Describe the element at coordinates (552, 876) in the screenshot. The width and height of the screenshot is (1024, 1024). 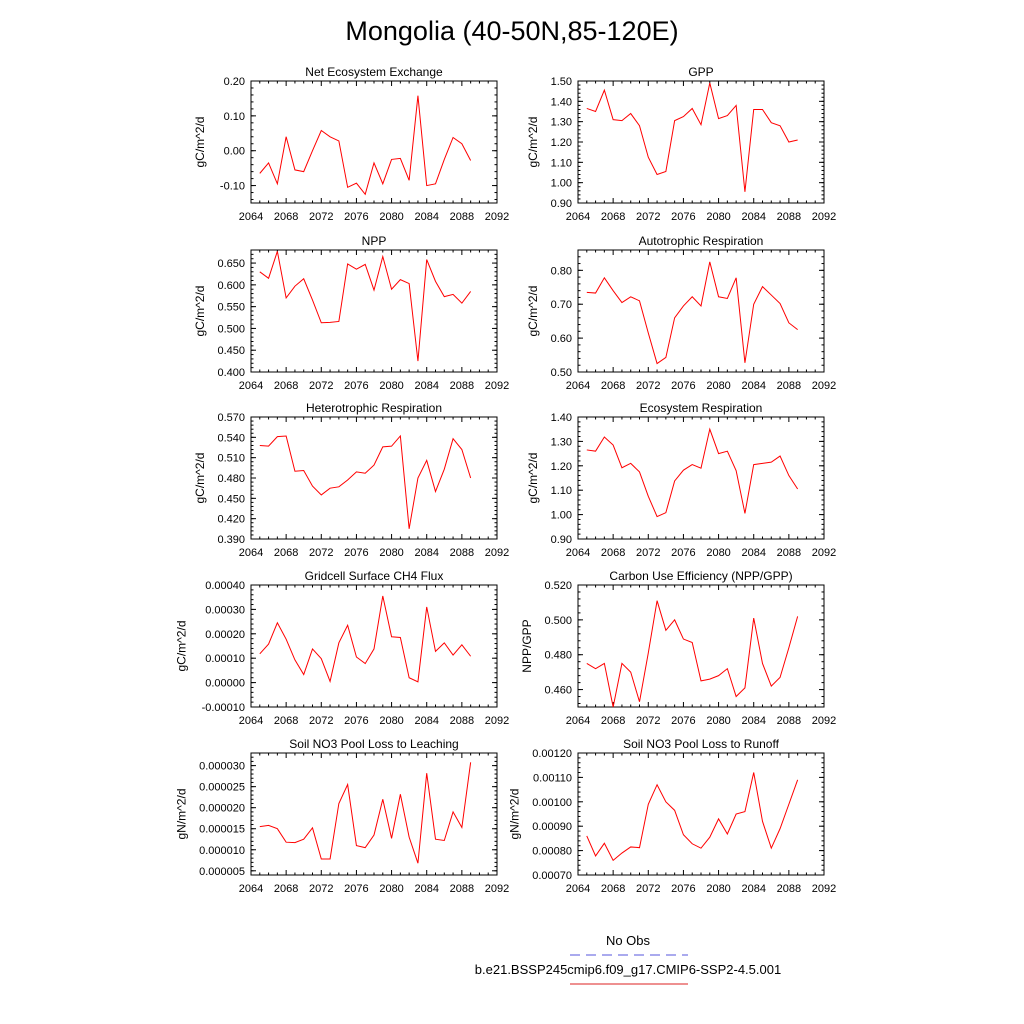
I see `y-tick-label: 0.00070` at that location.